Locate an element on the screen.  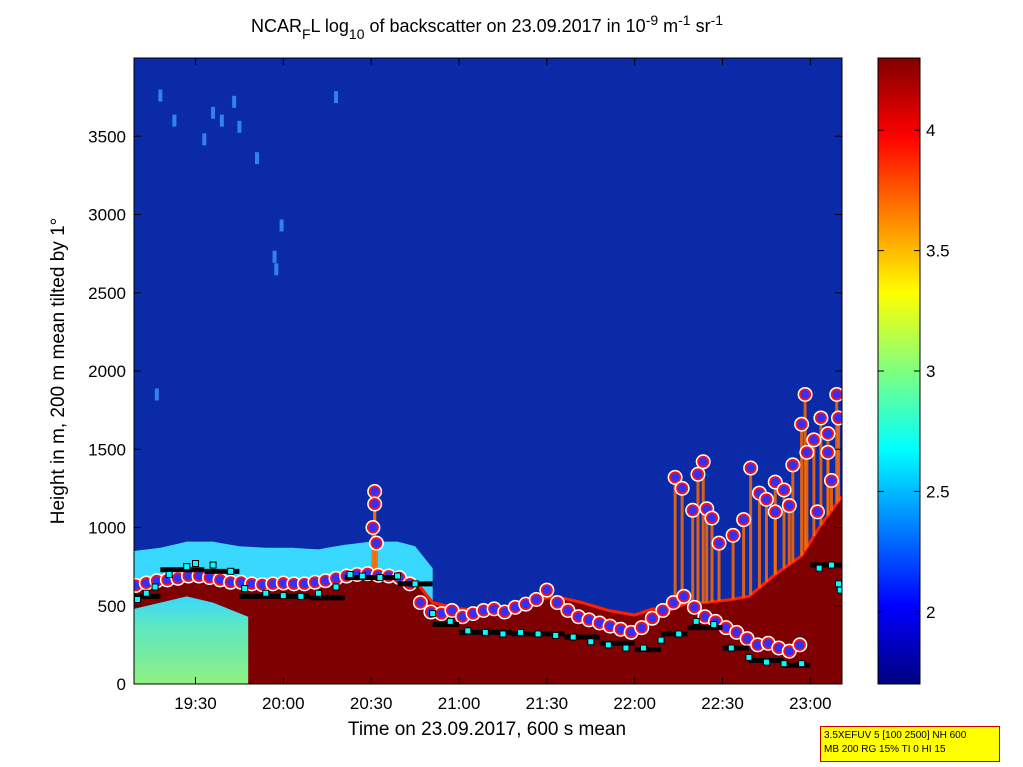
colorbar-axis: 2 2.5 3 3.5 4 is located at coordinates (914, 371).